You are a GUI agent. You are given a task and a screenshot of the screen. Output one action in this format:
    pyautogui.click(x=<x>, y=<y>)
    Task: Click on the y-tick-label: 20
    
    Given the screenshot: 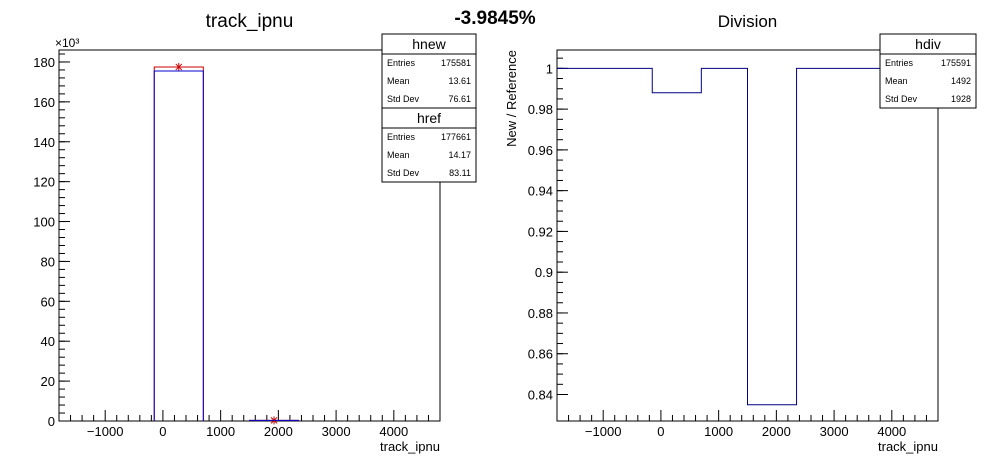 What is the action you would take?
    pyautogui.click(x=48, y=381)
    